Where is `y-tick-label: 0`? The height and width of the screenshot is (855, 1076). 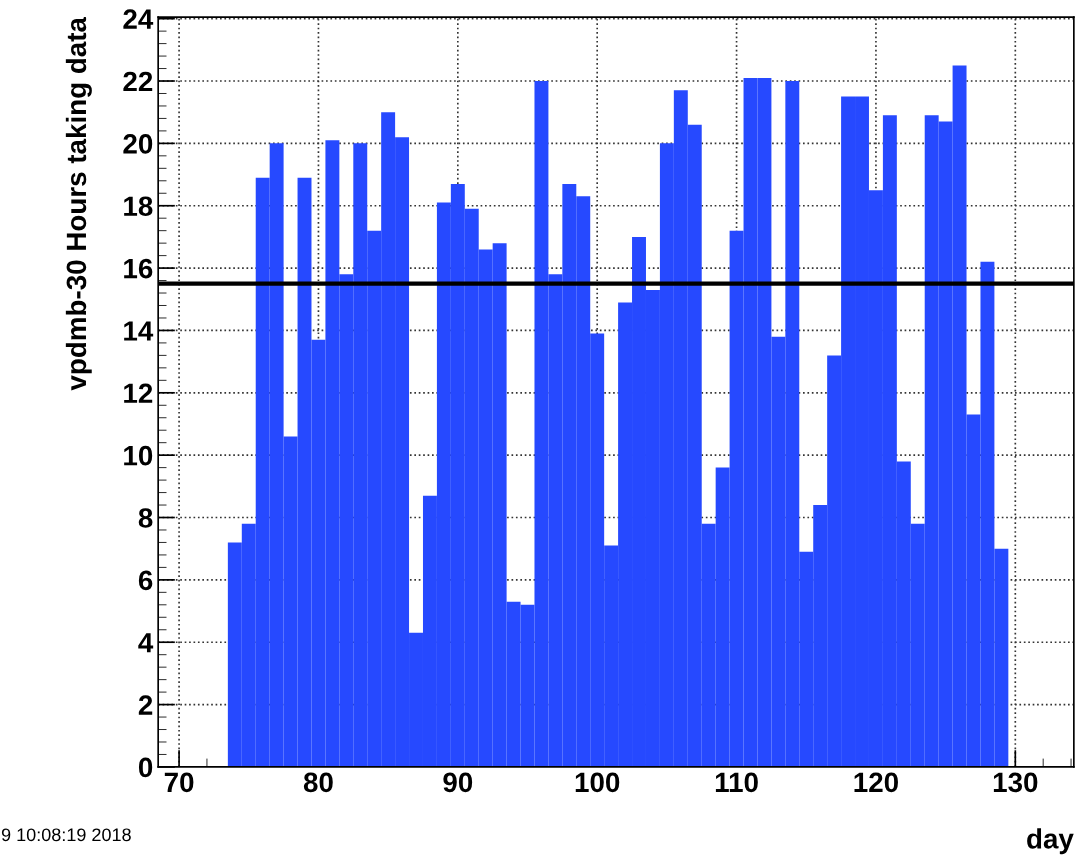
y-tick-label: 0 is located at coordinates (145, 767).